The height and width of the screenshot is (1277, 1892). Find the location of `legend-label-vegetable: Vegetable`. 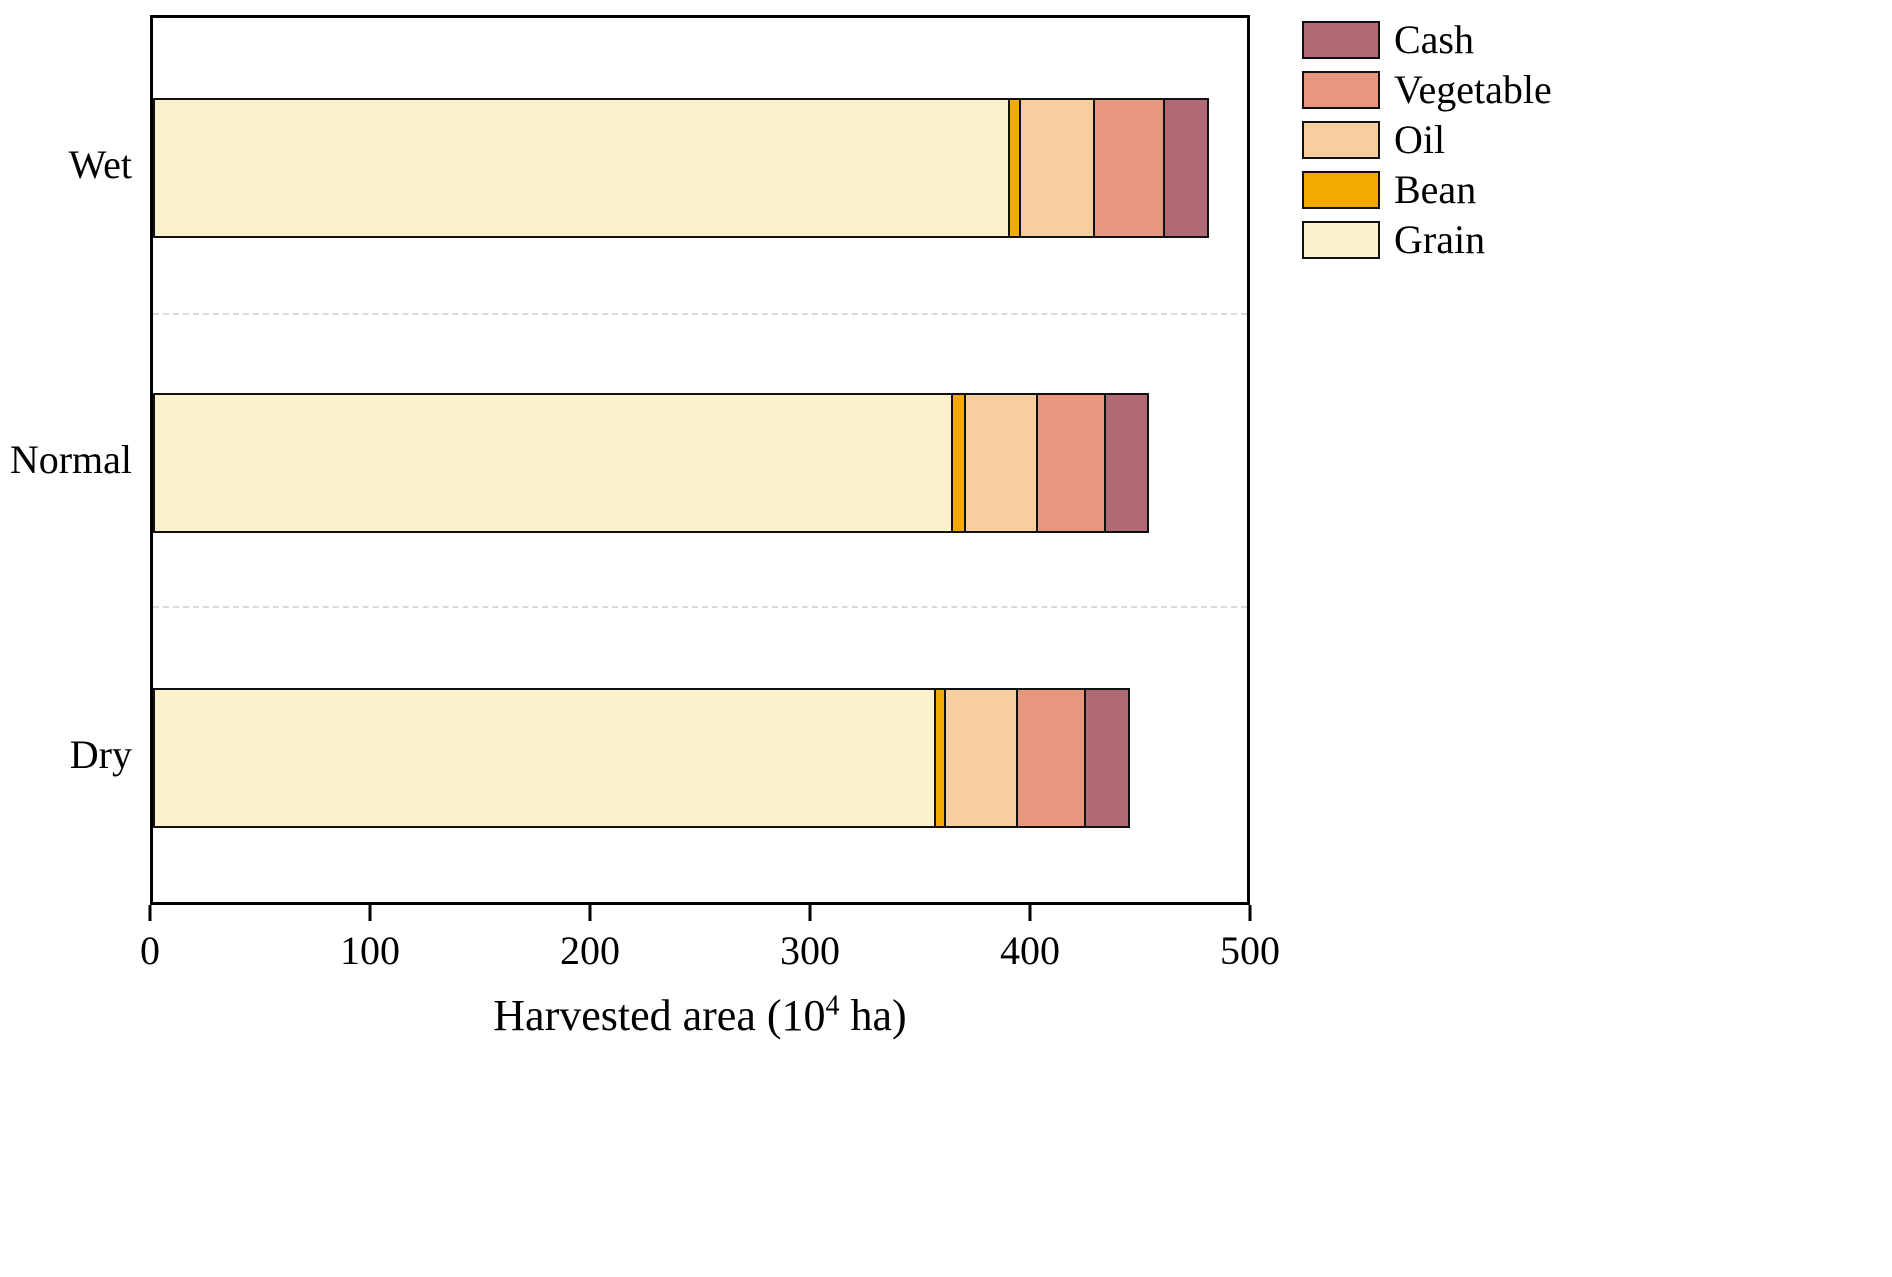

legend-label-vegetable: Vegetable is located at coordinates (1473, 89).